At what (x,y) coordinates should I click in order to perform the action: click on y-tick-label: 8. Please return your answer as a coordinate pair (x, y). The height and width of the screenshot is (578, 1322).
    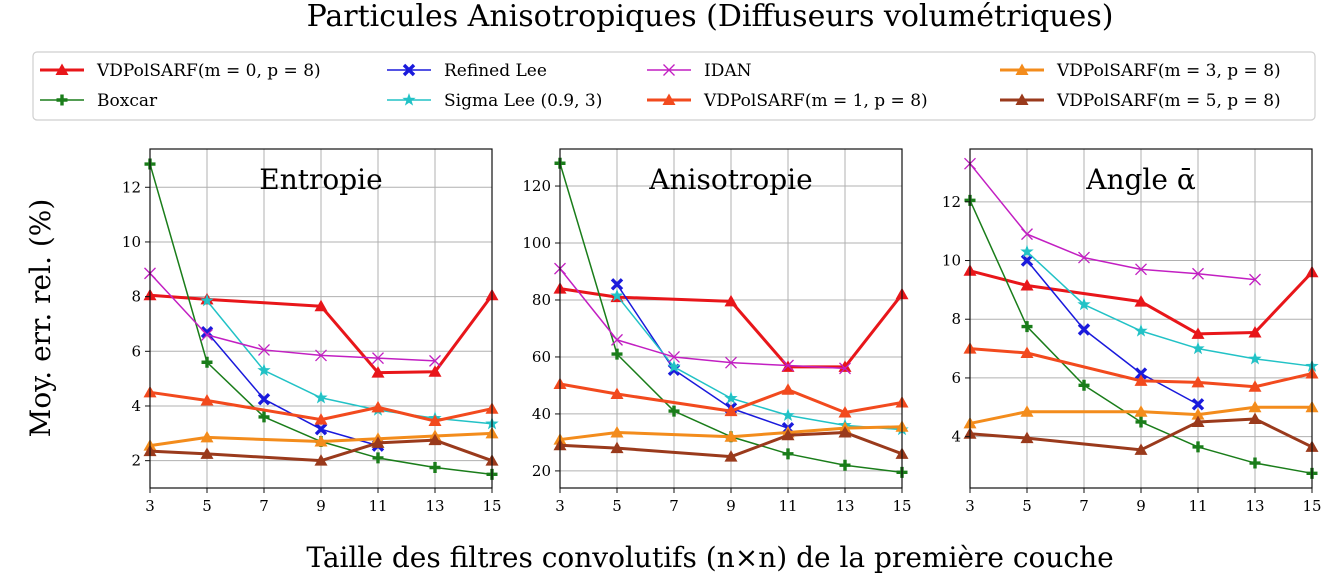
    Looking at the image, I should click on (136, 297).